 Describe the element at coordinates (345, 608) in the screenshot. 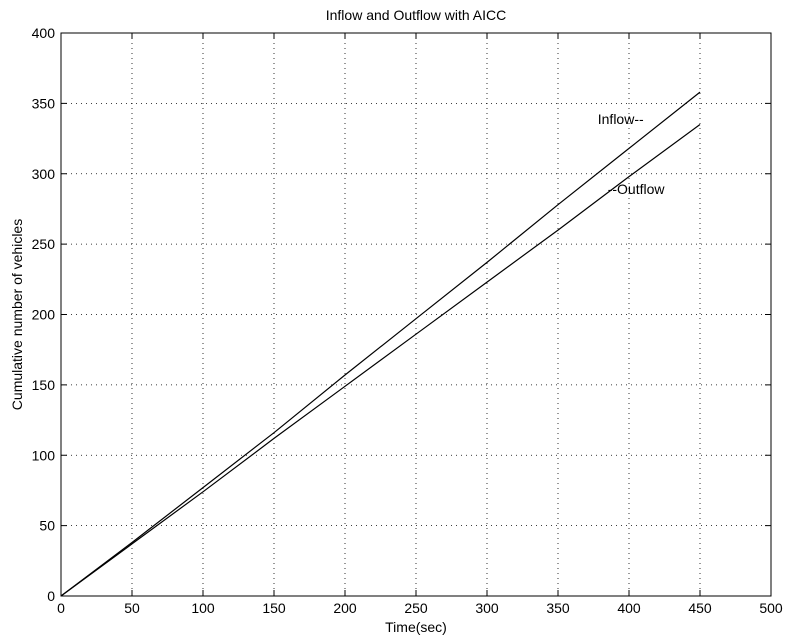

I see `x-tick-label: 200` at that location.